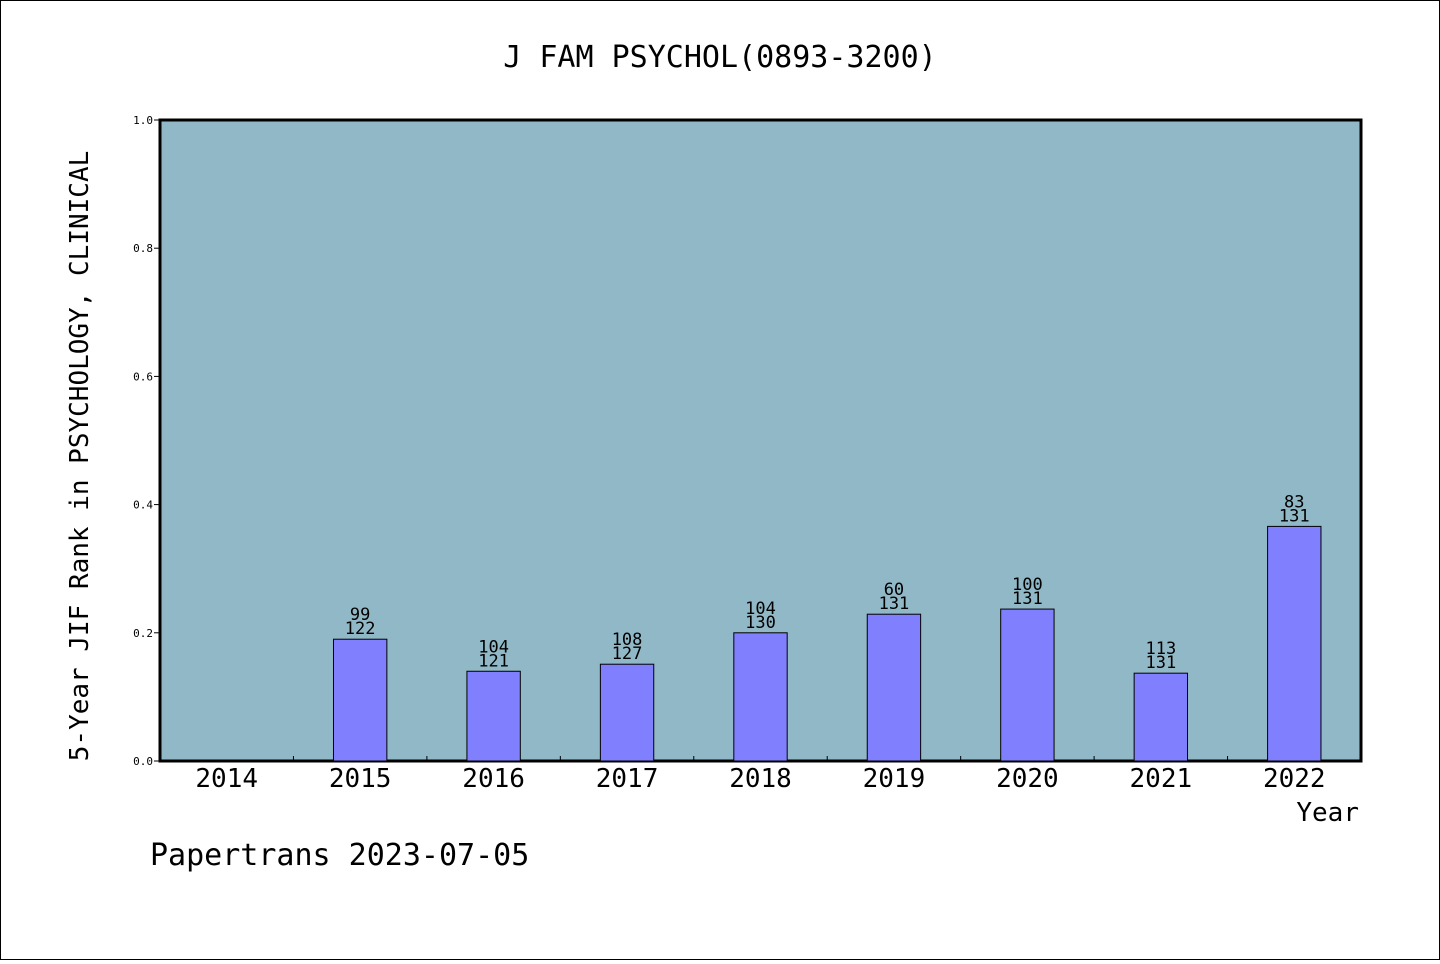  I want to click on bar-total-label: 121, so click(493, 661).